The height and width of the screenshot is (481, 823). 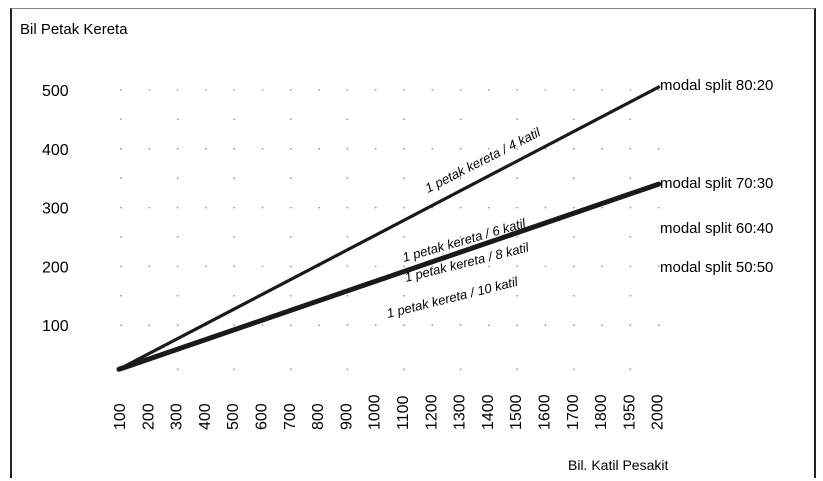 What do you see at coordinates (716, 85) in the screenshot?
I see `legend-label: modal split 80:20` at bounding box center [716, 85].